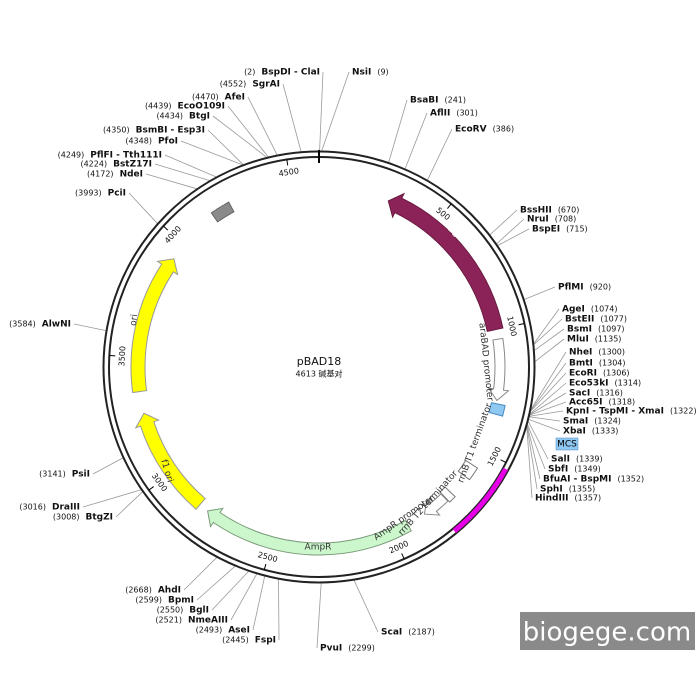 The width and height of the screenshot is (700, 700). I want to click on feature-label: ori, so click(134, 320).